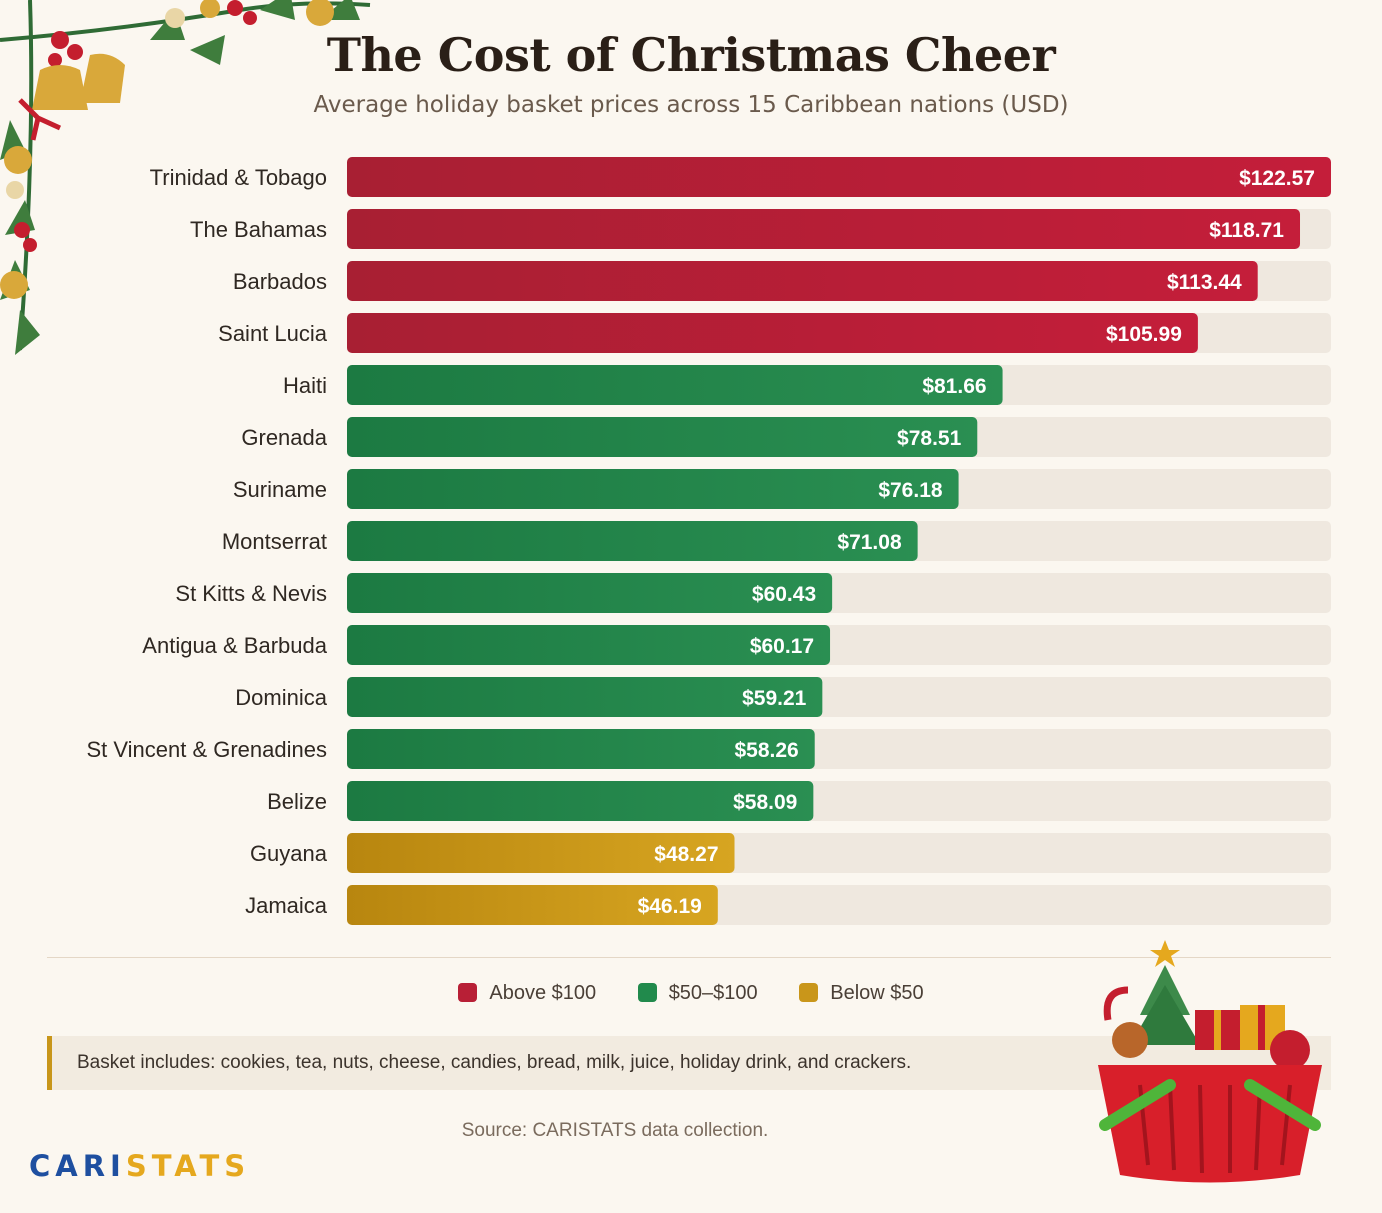  I want to click on legend-swatch-below, so click(809, 992).